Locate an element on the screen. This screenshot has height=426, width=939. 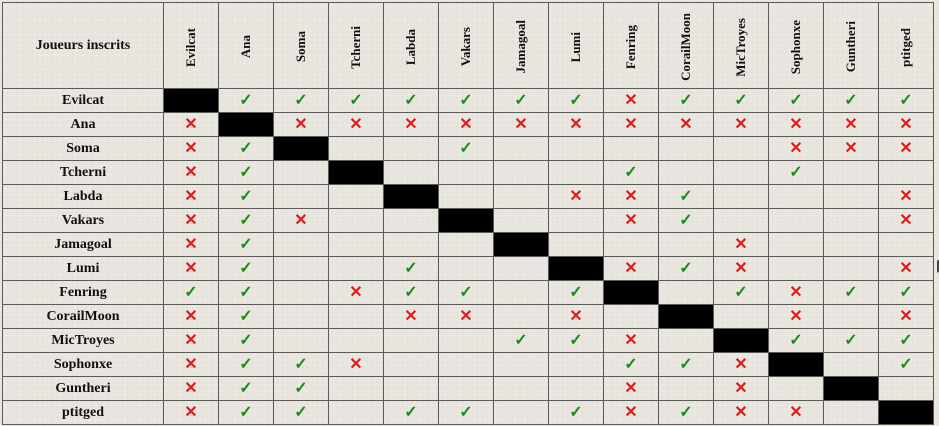
column-header-label: Guntheri is located at coordinates (850, 47).